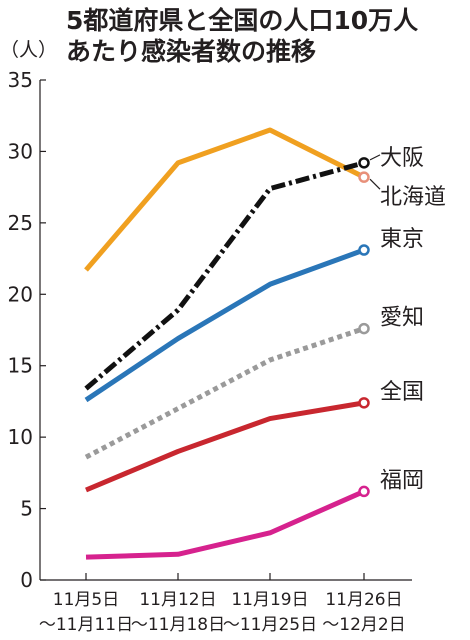 This screenshot has width=470, height=640. I want to click on y-tick-label: 0, so click(26, 580).